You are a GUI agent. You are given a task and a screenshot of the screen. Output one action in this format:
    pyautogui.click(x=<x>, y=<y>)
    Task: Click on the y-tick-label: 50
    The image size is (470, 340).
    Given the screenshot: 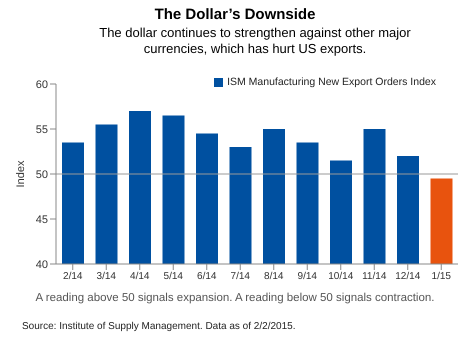 What is the action you would take?
    pyautogui.click(x=42, y=174)
    